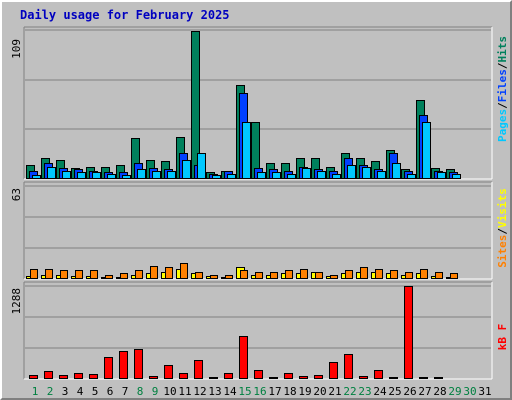 The width and height of the screenshot is (512, 400). What do you see at coordinates (155, 391) in the screenshot?
I see `day-label: 9` at bounding box center [155, 391].